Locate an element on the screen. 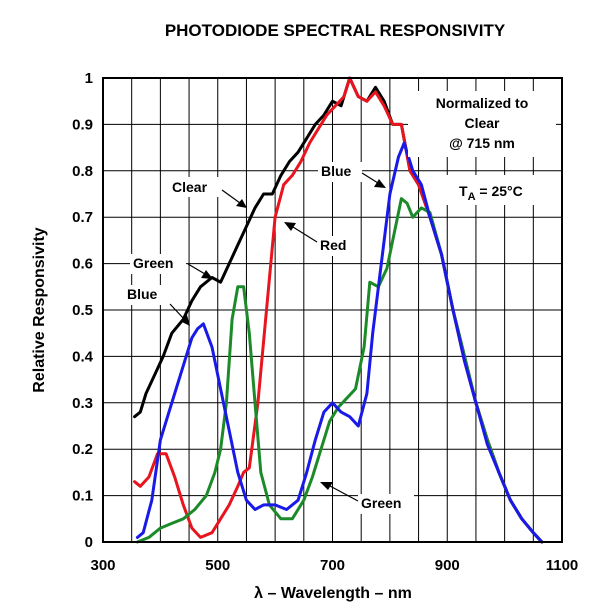  x-tick-label: 1100 is located at coordinates (562, 565).